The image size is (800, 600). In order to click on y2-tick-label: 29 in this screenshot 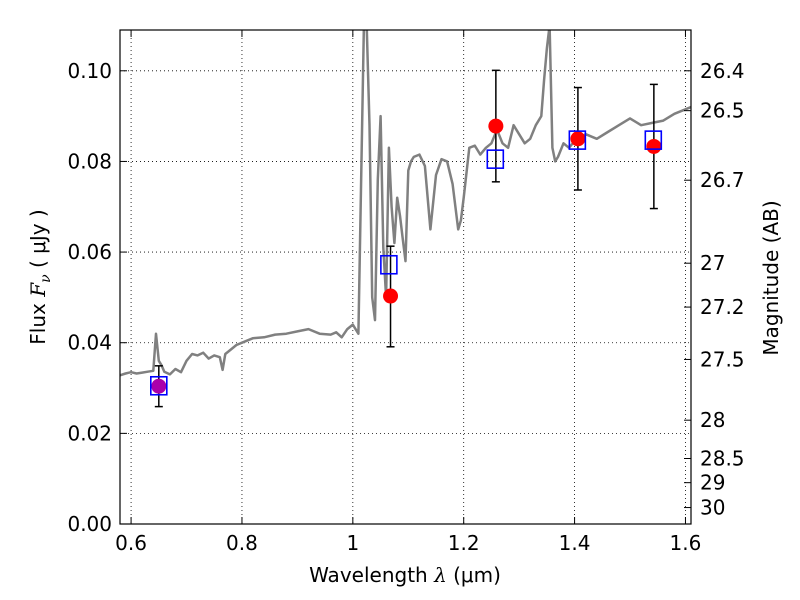, I will do `click(712, 483)`.